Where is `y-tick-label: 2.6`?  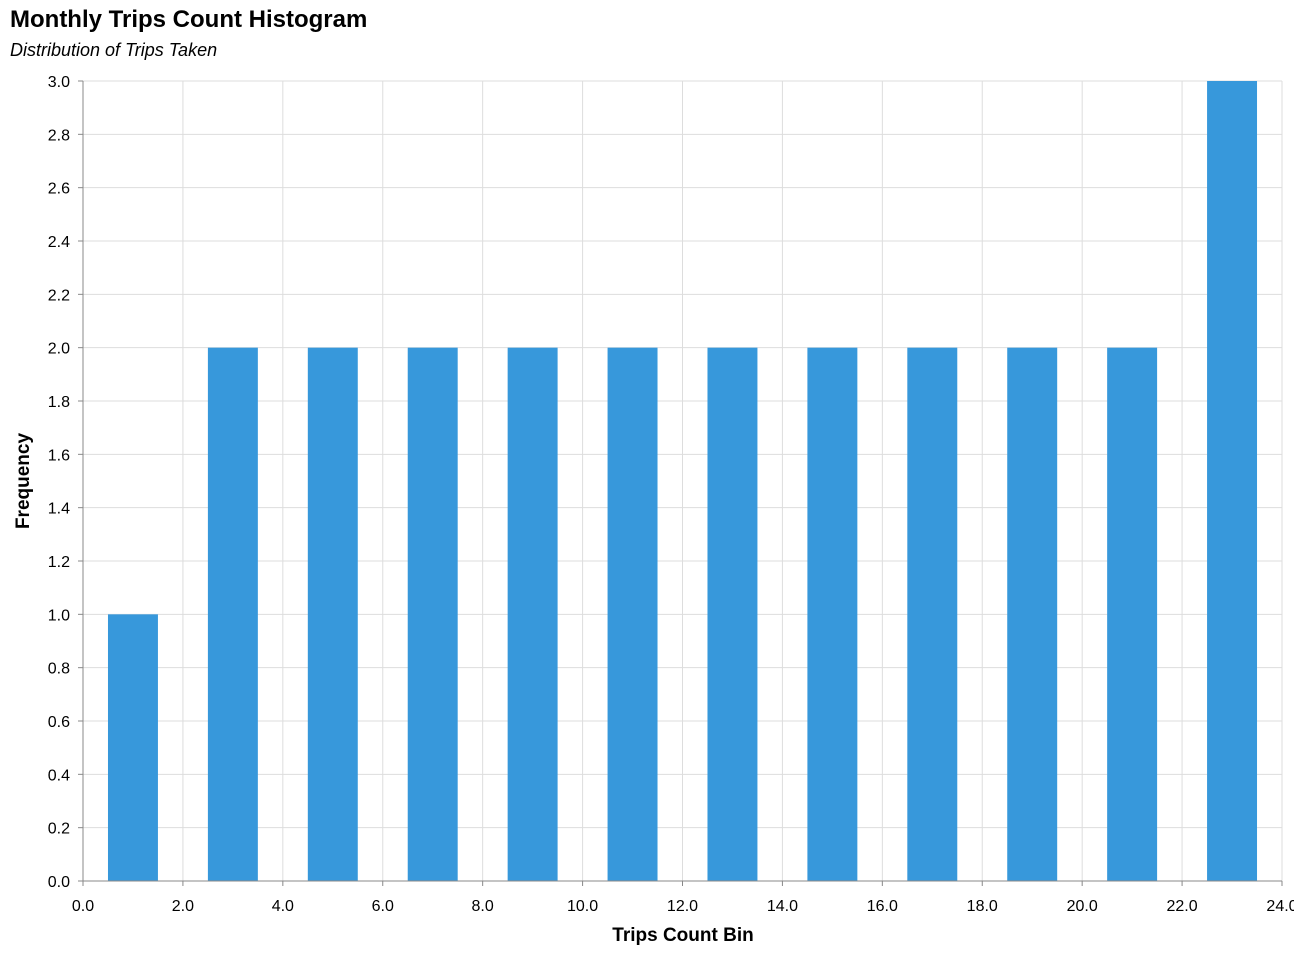 y-tick-label: 2.6 is located at coordinates (59, 189).